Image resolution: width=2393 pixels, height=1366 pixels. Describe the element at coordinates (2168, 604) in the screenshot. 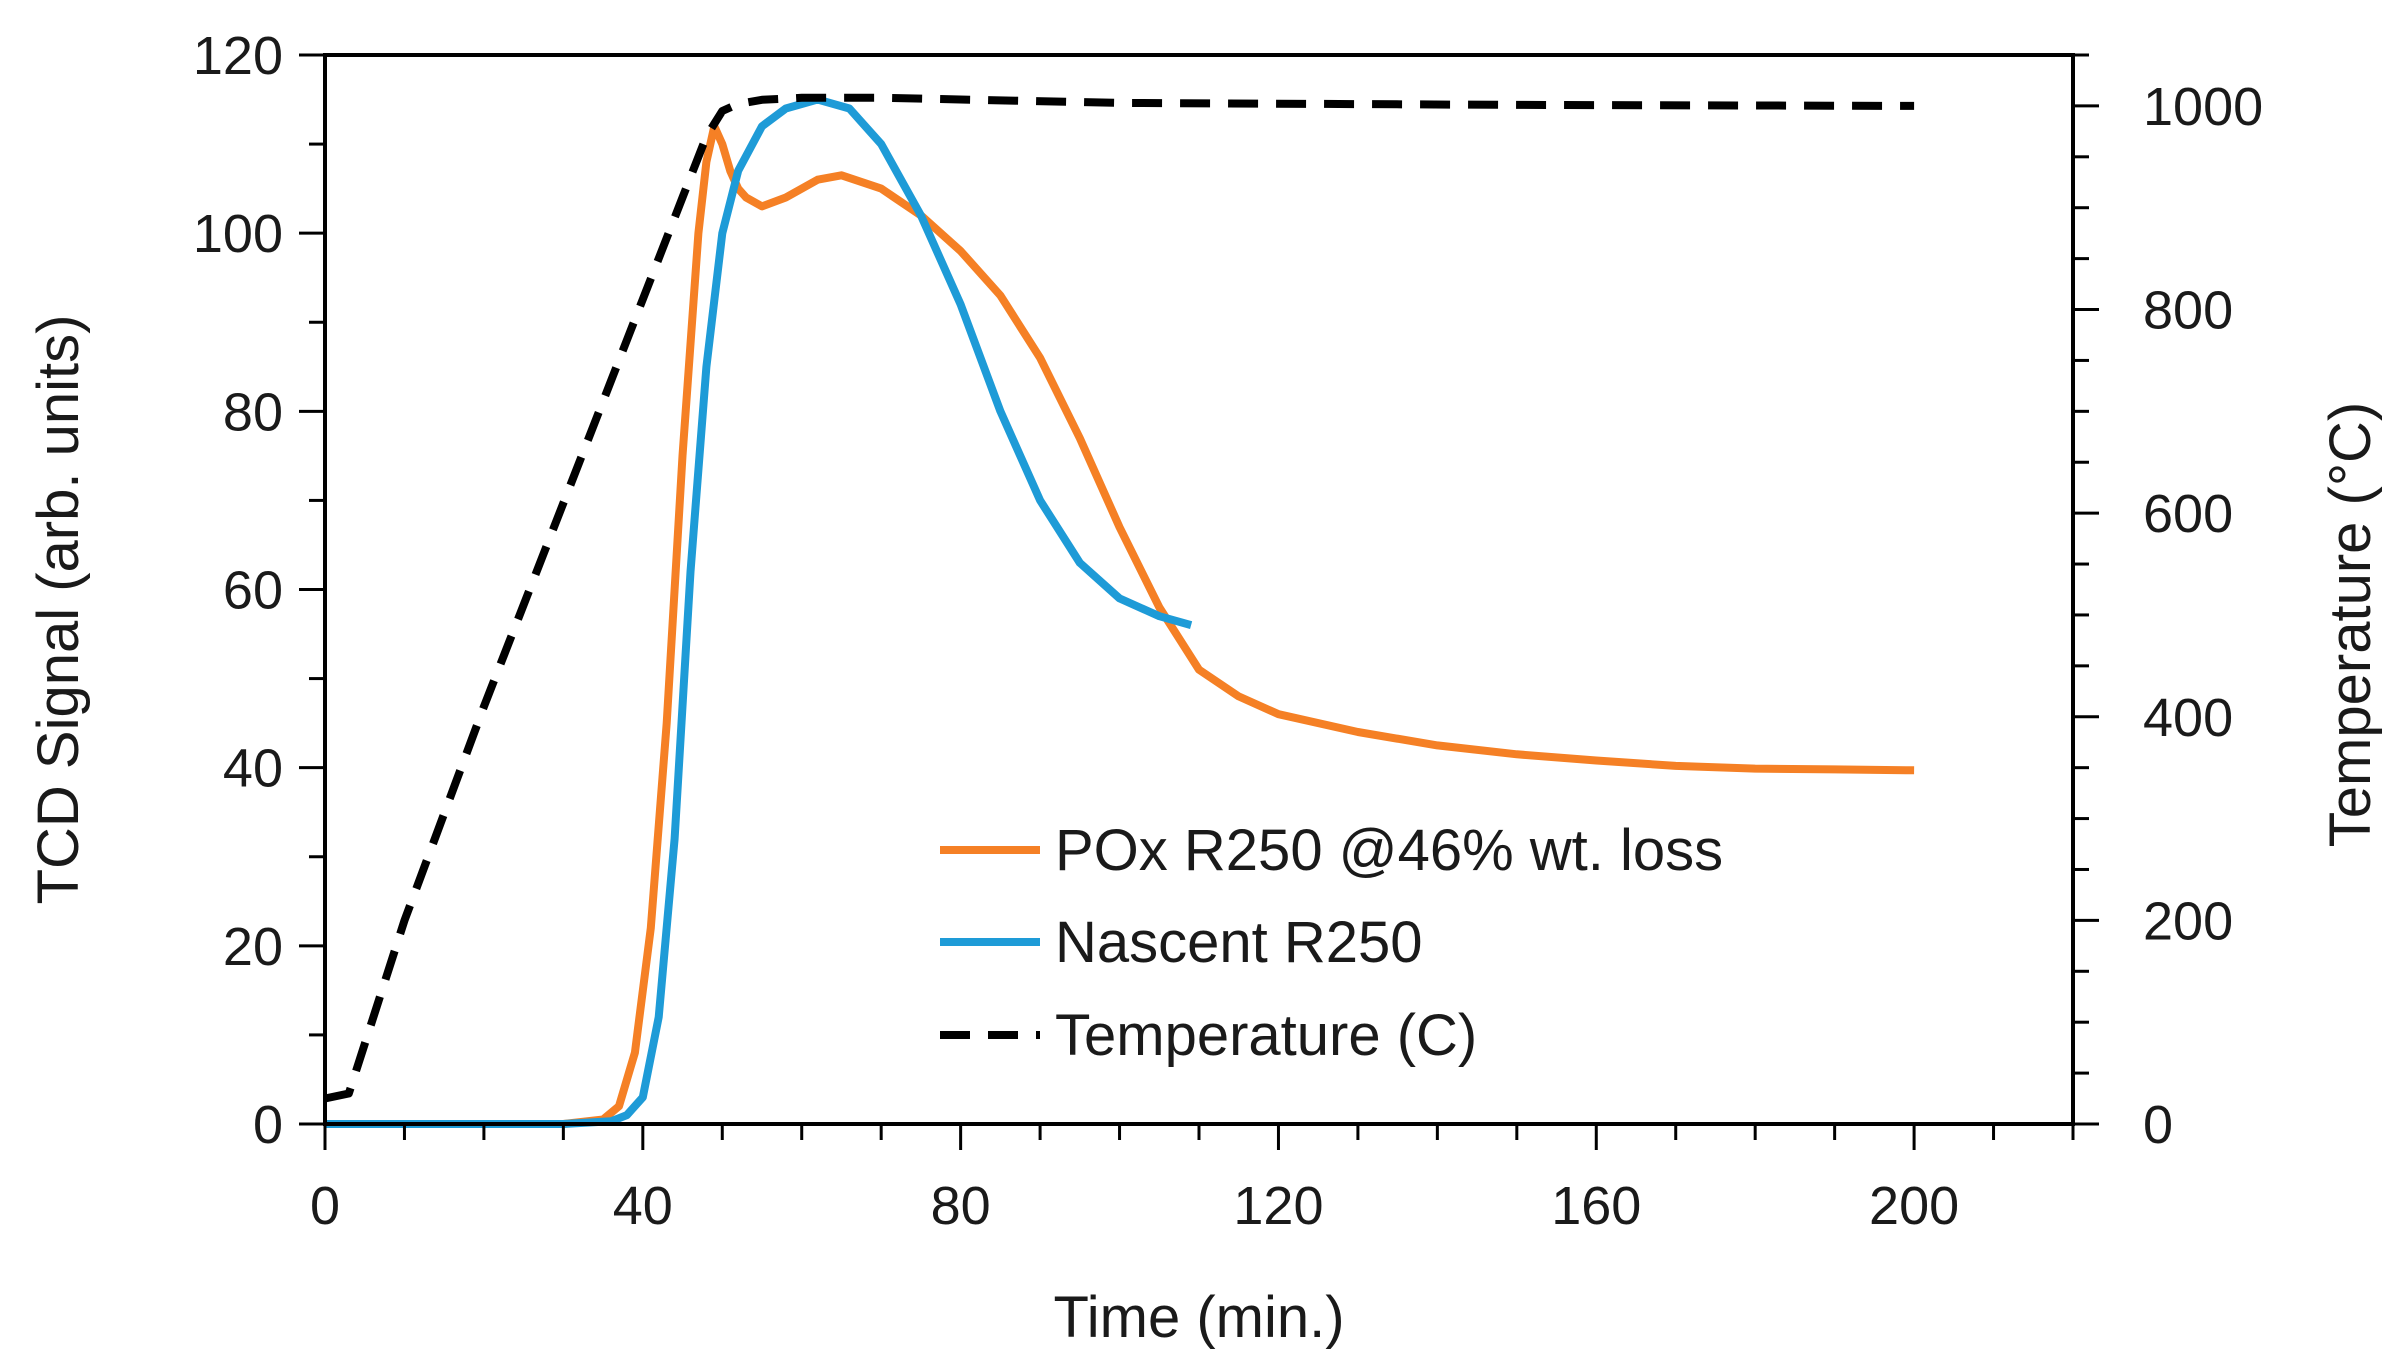

I see `y-axis-right: 0 200 400 600 800 1000` at that location.